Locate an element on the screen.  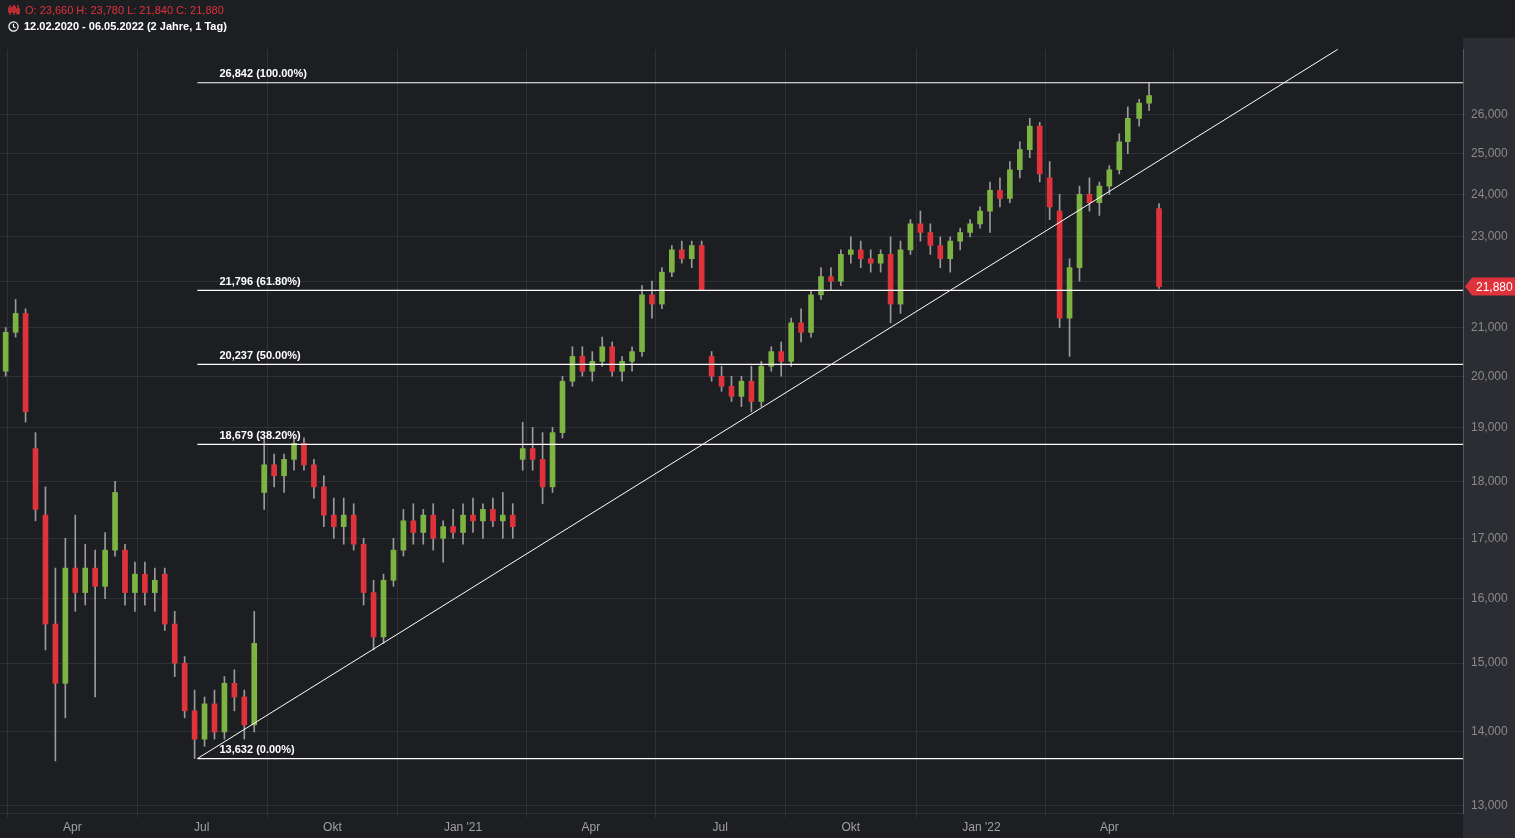
chart-title: O: 23,660 H: 23,780 L: 21,840 C: 21,880 is located at coordinates (124, 10).